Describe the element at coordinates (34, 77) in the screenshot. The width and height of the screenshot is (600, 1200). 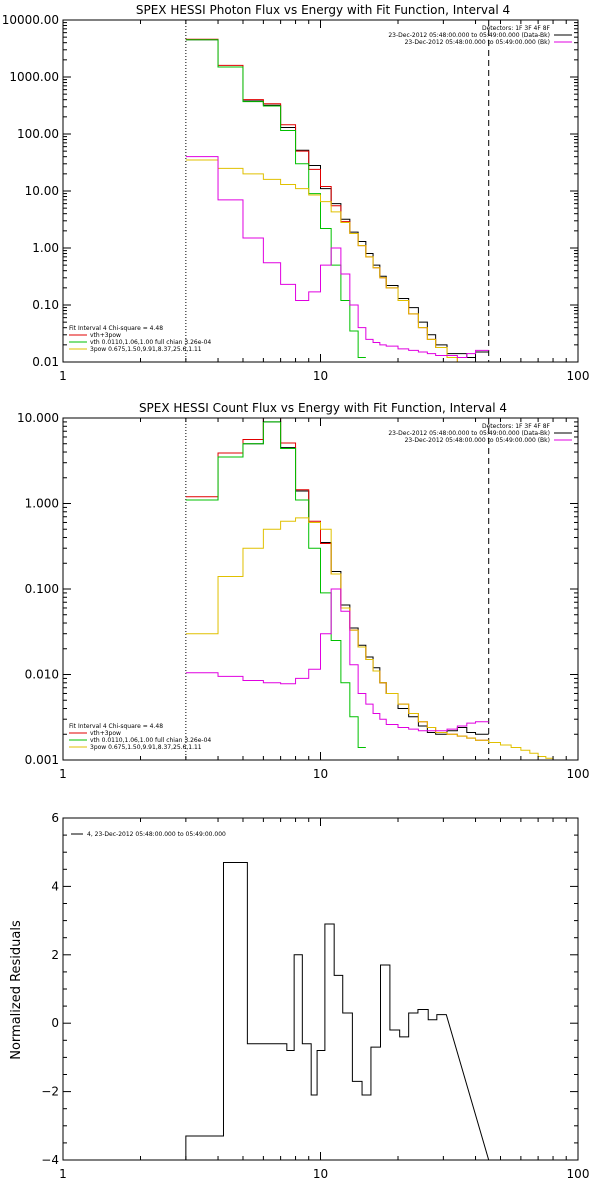
I see `y-tick-label: 1000.00` at that location.